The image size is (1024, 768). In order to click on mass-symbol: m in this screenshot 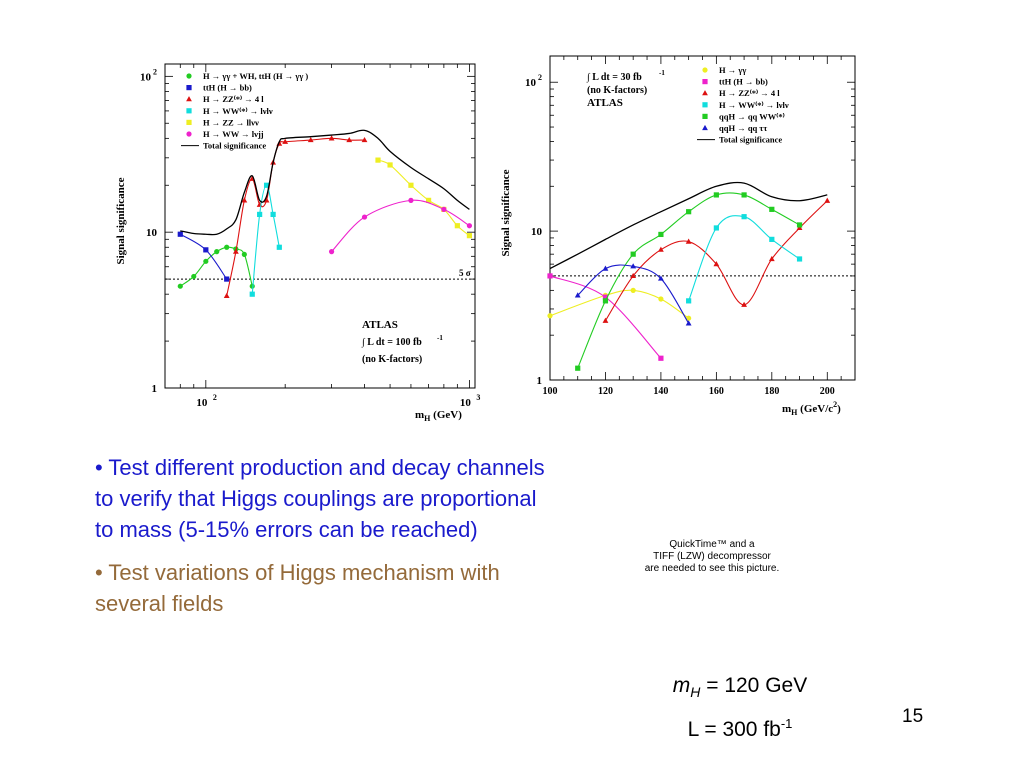, I will do `click(681, 685)`.